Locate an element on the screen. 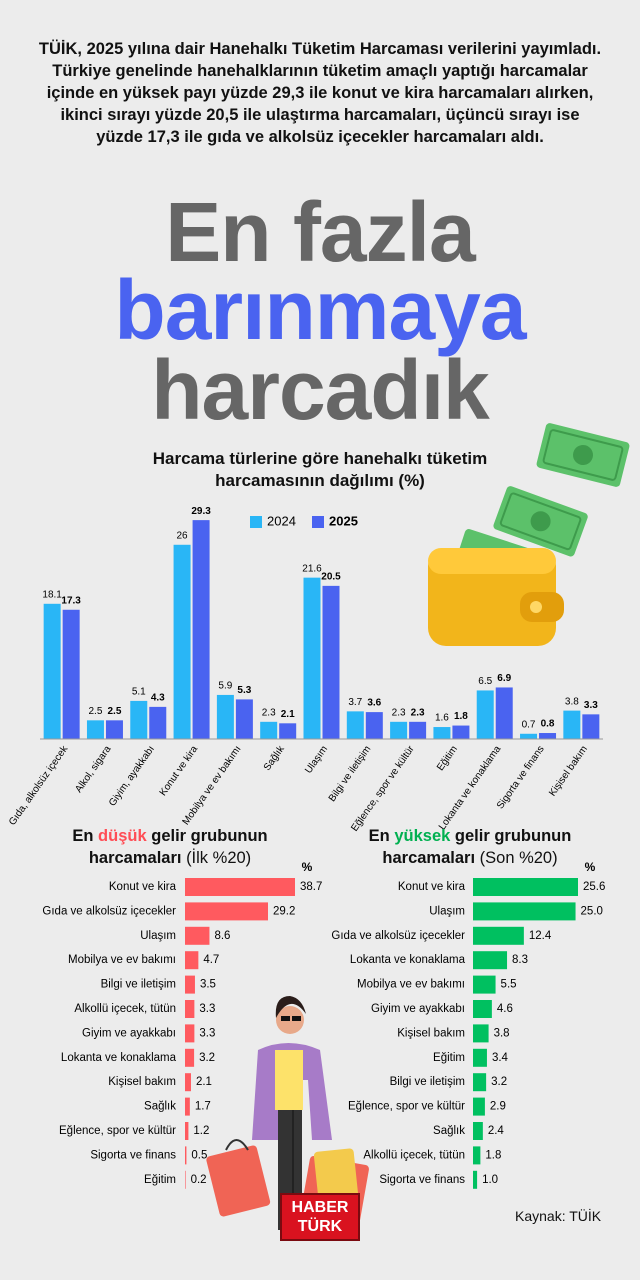 This screenshot has height=1280, width=640. legend-label: 2025 is located at coordinates (343, 520).